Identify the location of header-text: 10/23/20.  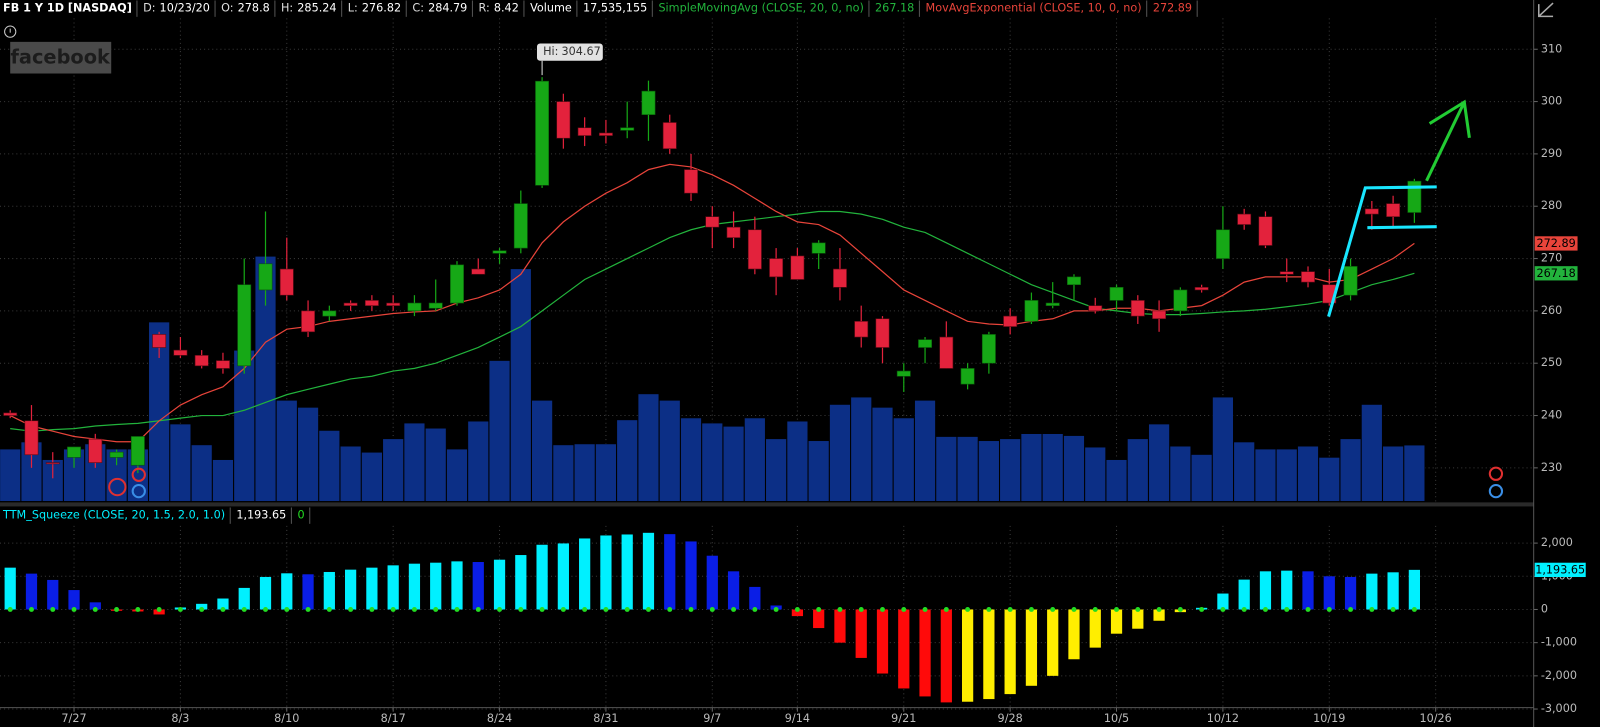
(185, 8).